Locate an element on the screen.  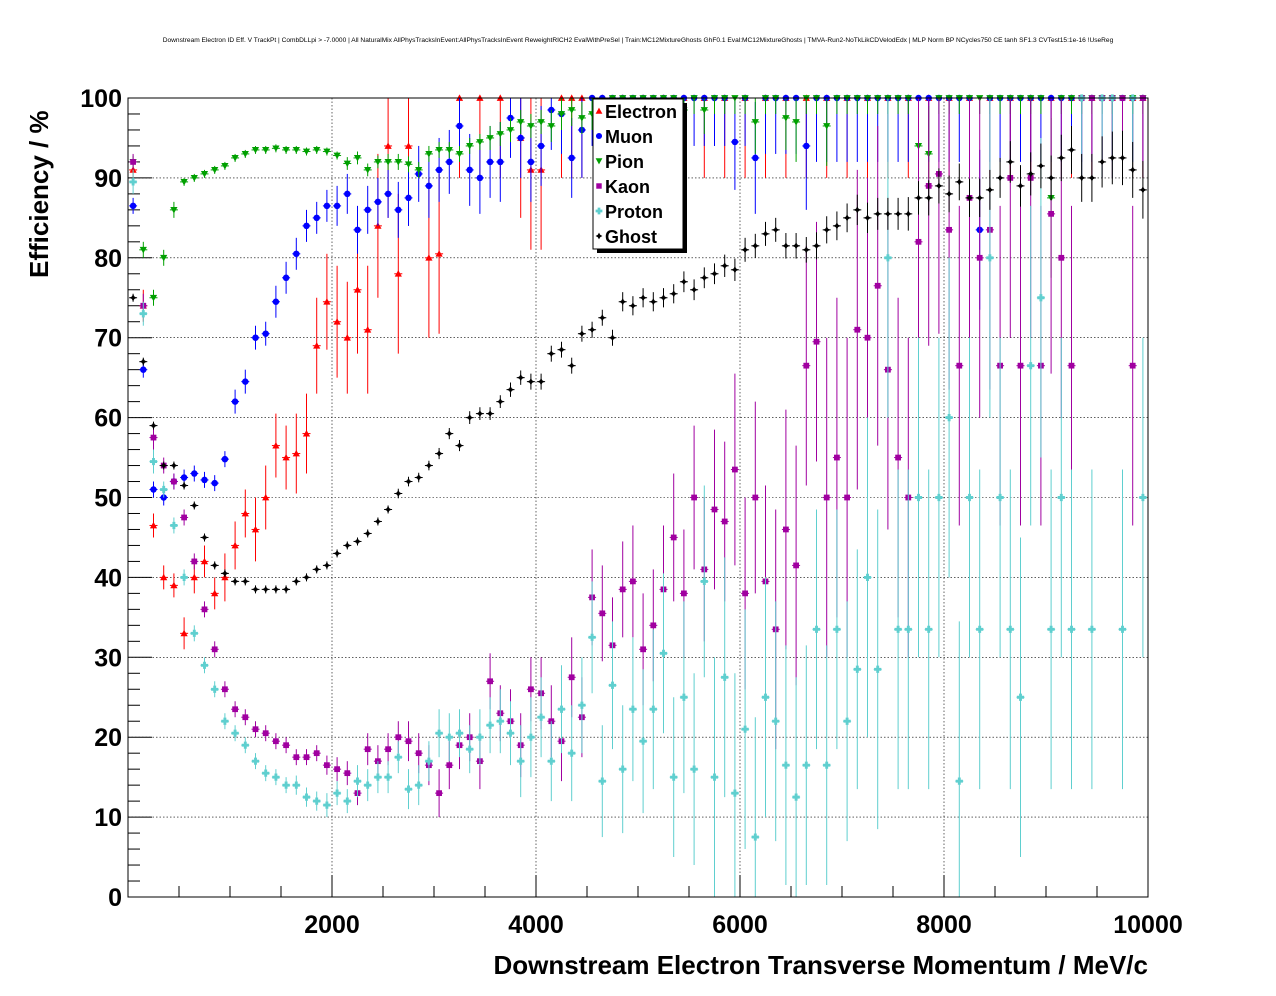
x-tick-label: 2000 is located at coordinates (332, 925).